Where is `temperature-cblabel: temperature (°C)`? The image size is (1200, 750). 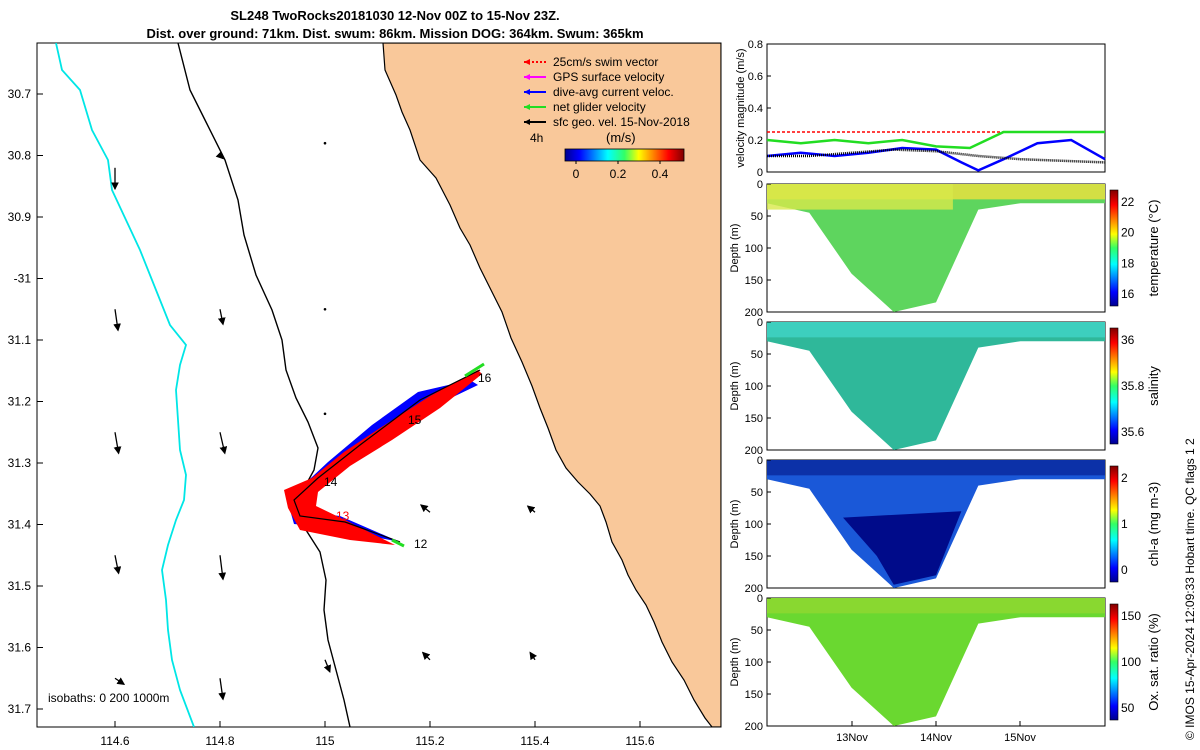
temperature-cblabel: temperature (°C) is located at coordinates (1153, 248).